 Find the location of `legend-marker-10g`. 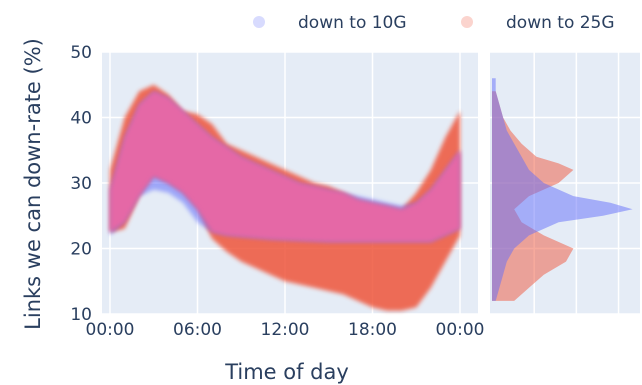

legend-marker-10g is located at coordinates (259, 22).